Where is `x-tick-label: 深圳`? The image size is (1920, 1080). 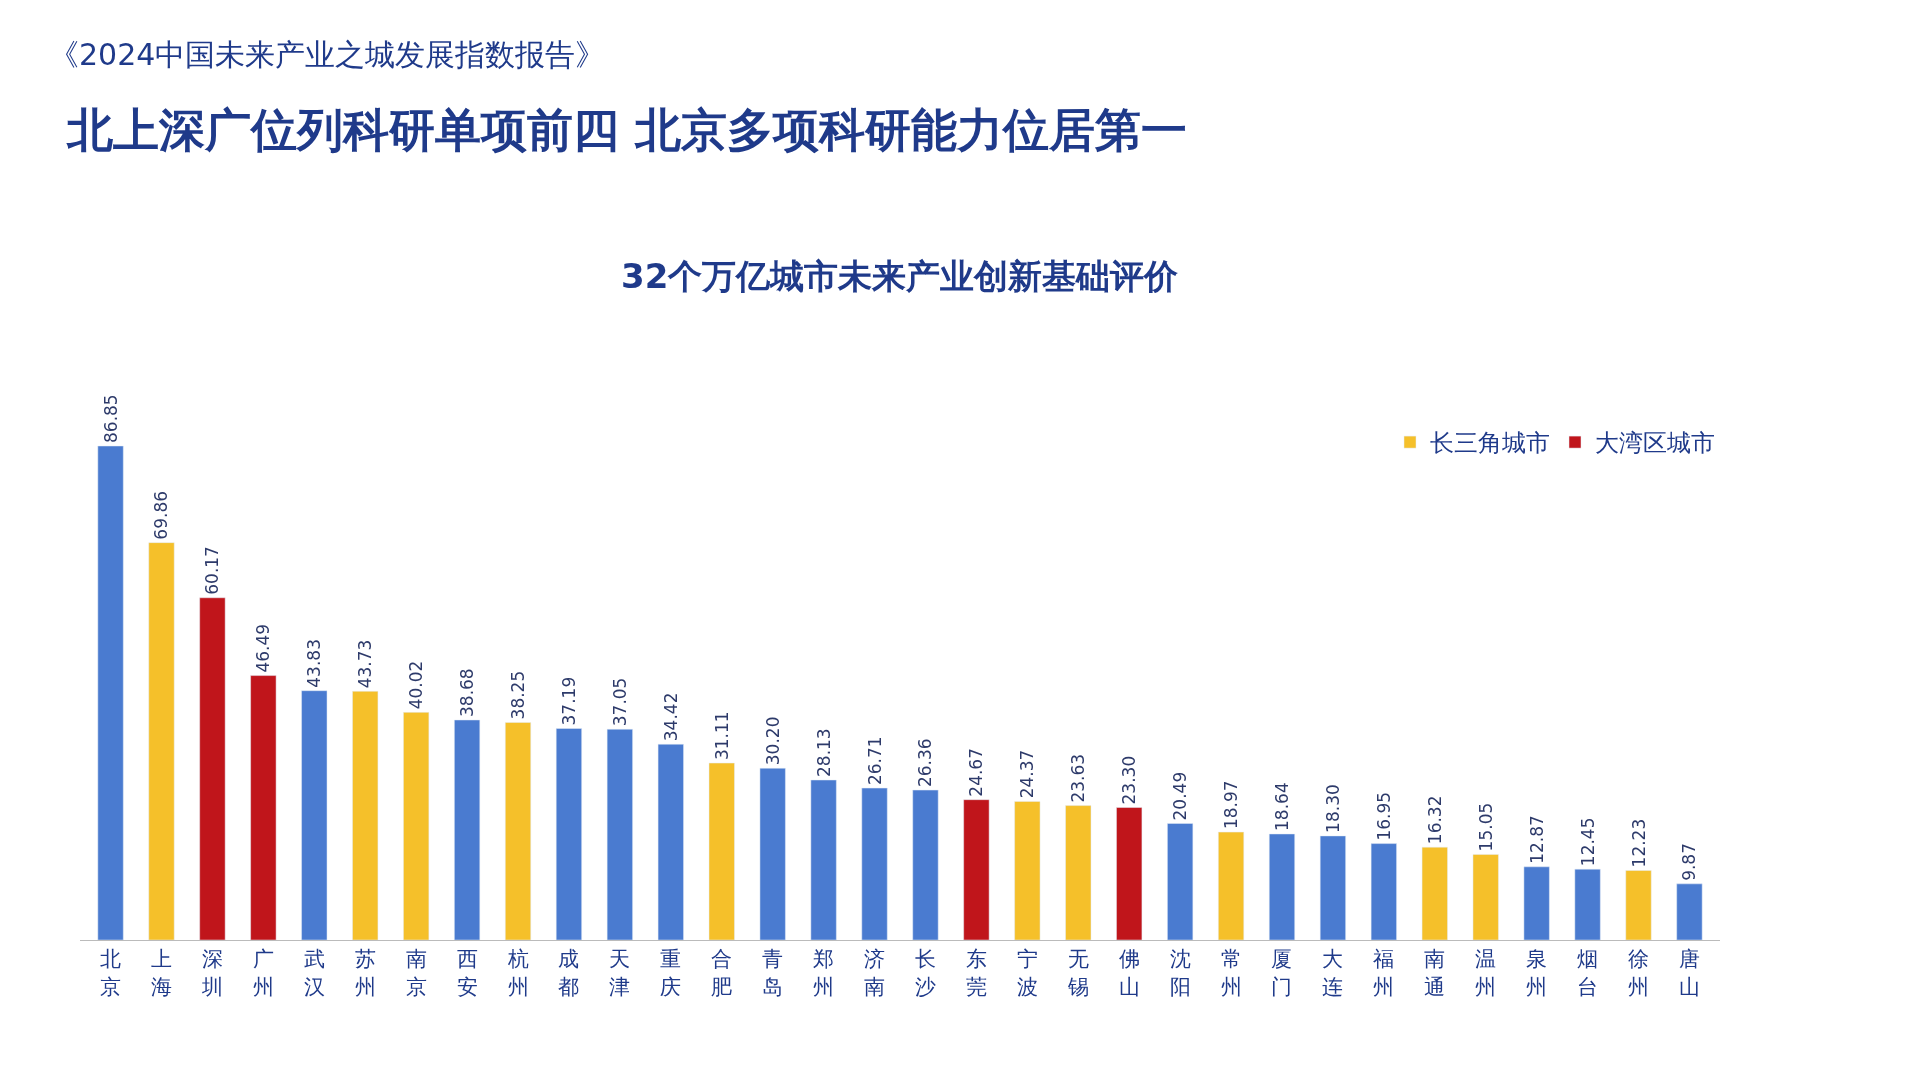 x-tick-label: 深圳 is located at coordinates (211, 973).